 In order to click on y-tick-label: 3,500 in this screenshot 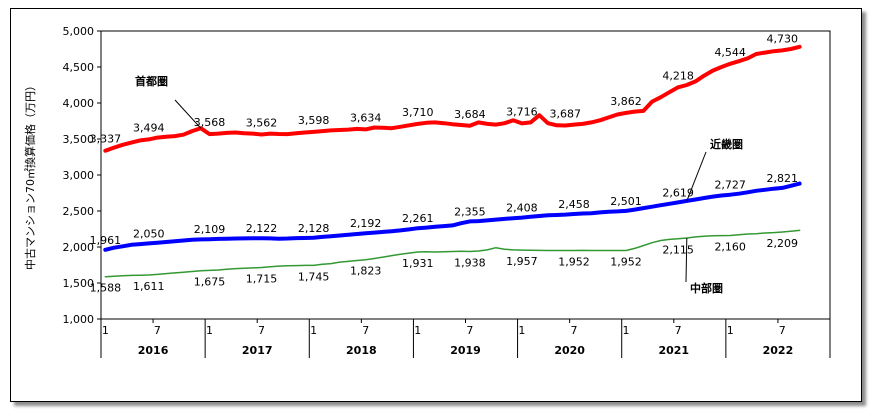, I will do `click(79, 139)`.